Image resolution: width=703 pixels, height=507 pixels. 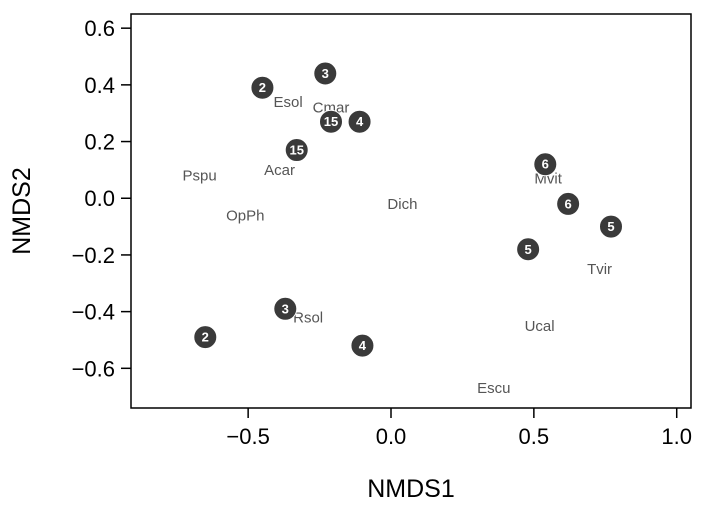 I want to click on species-label: Dich, so click(x=402, y=204).